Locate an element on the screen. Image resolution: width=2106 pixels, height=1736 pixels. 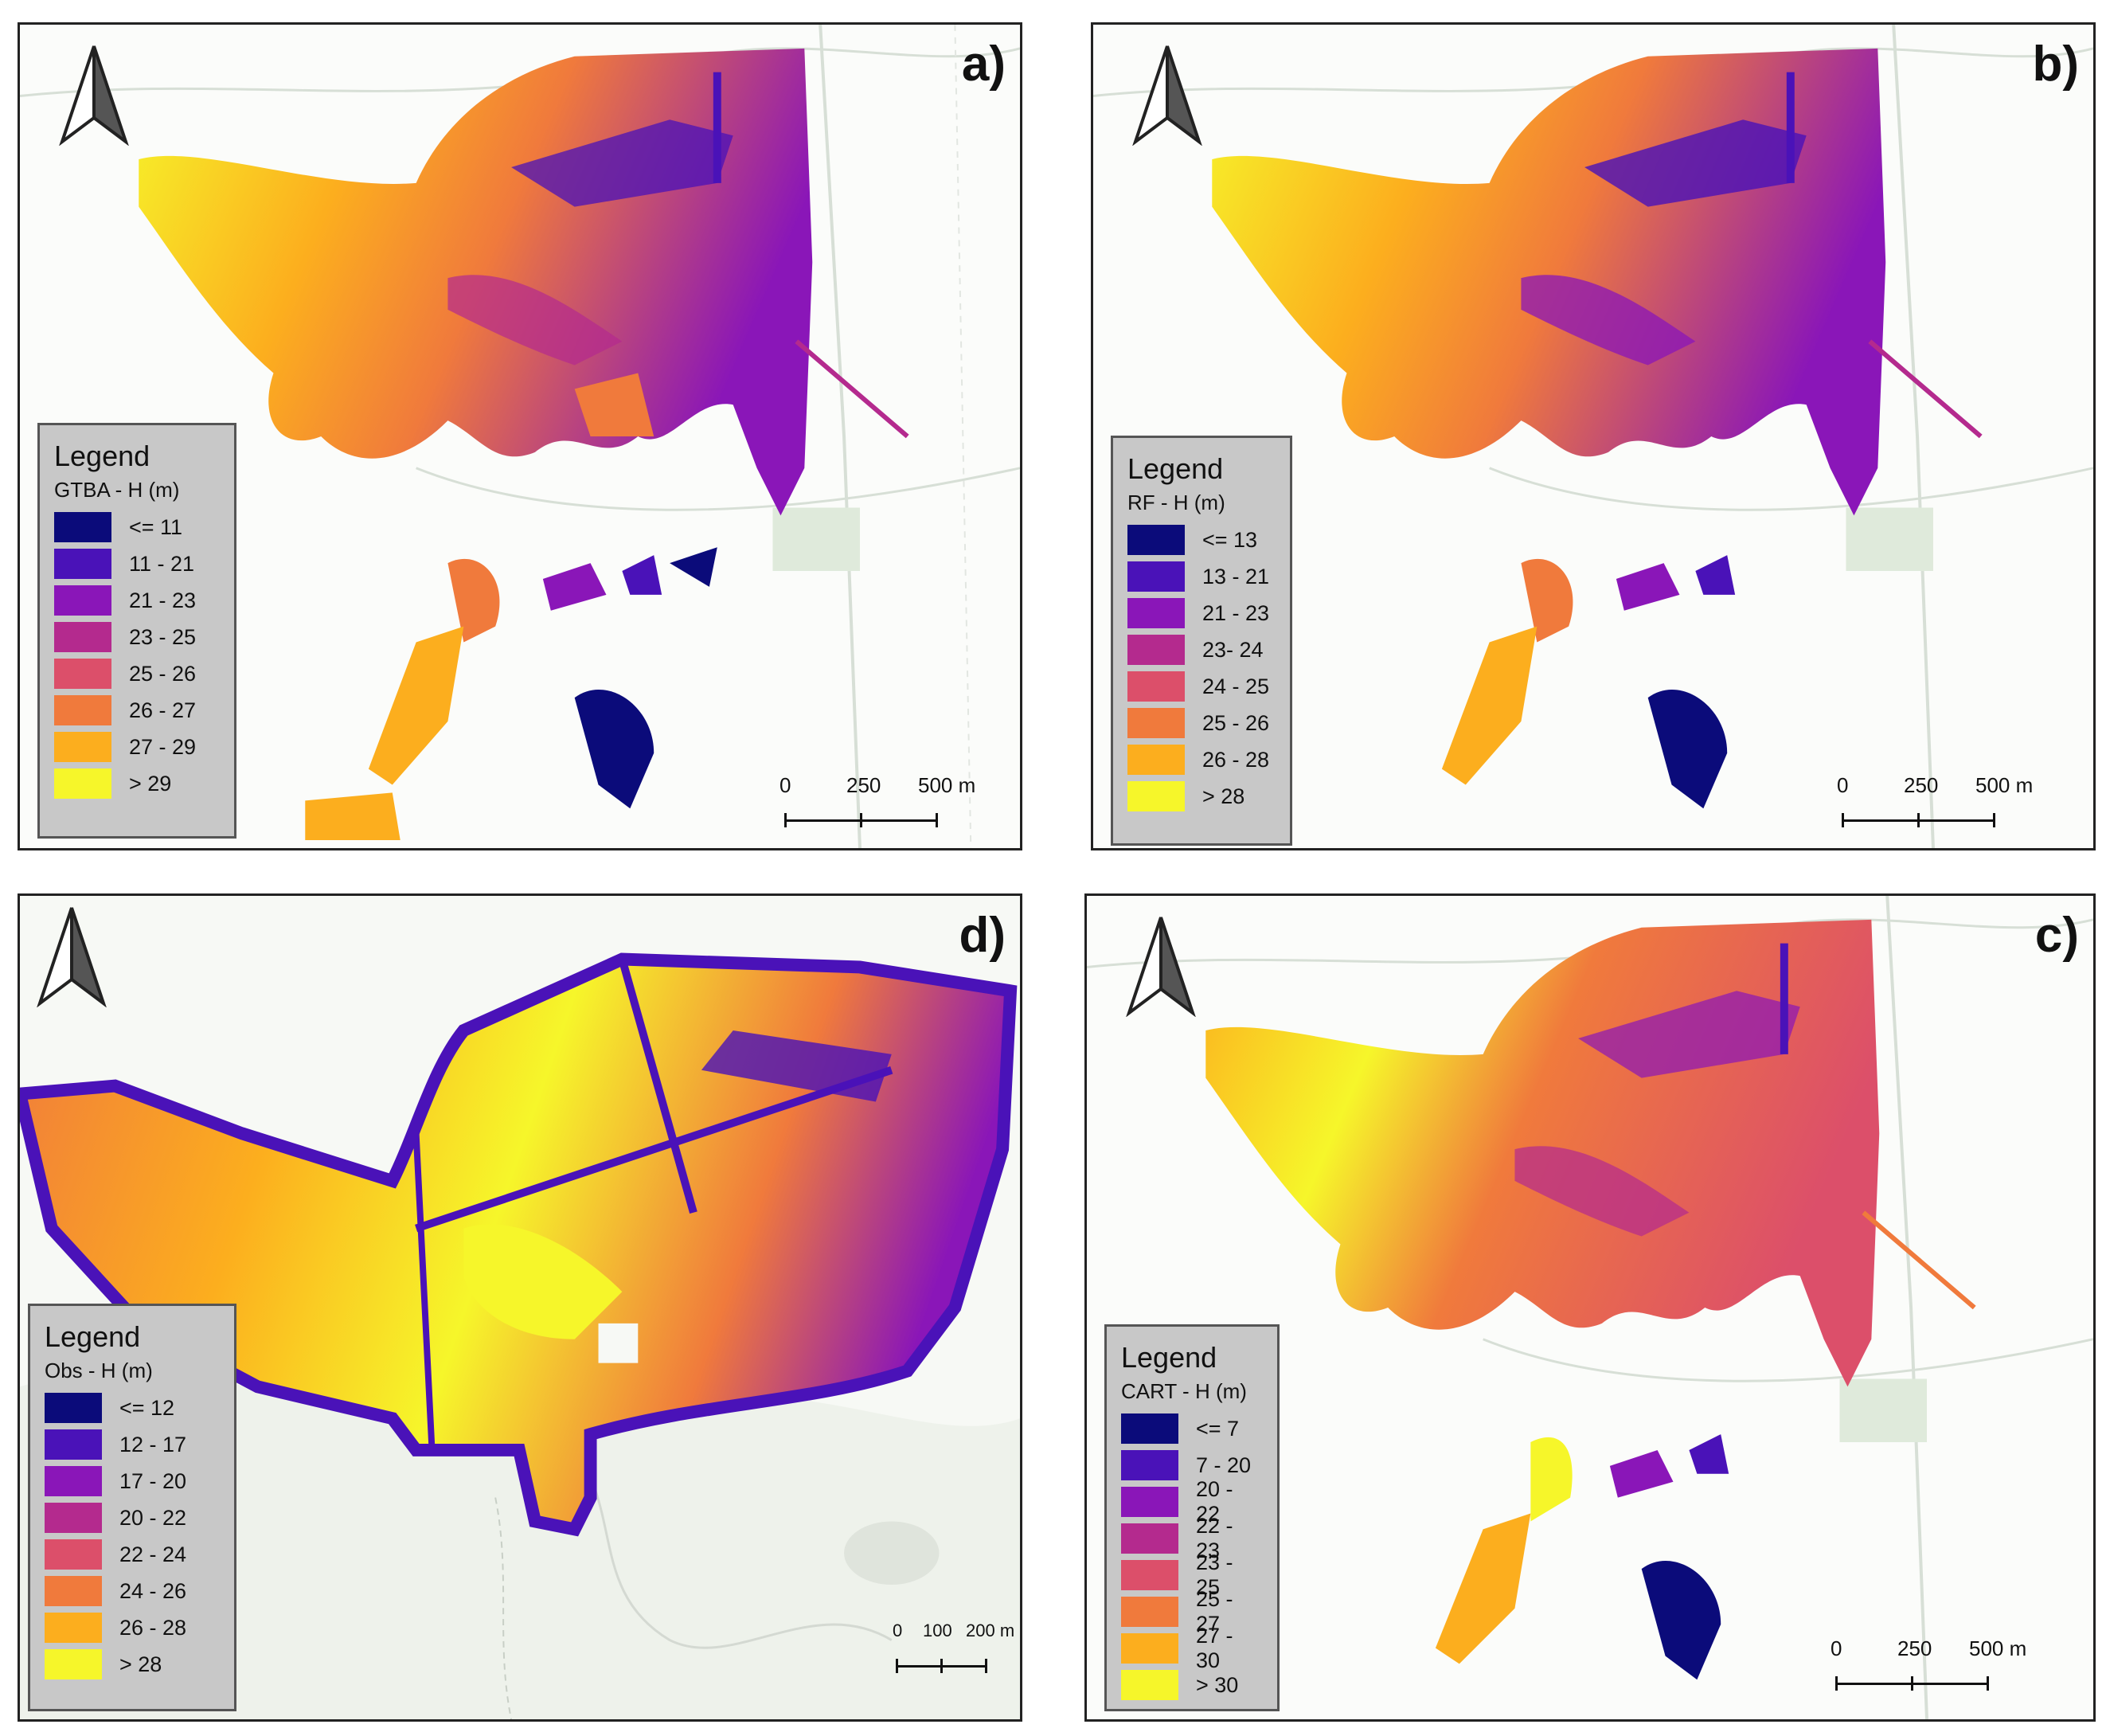
legend-item: <= 7 is located at coordinates (1192, 1429).